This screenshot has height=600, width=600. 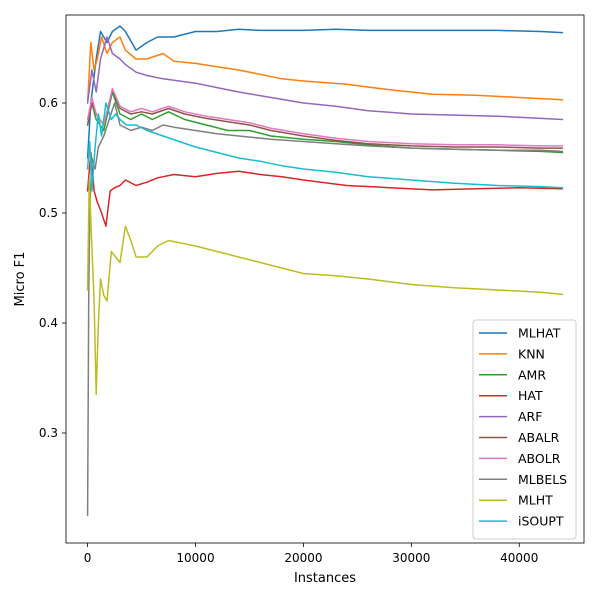 I want to click on legend-label-knn: KNN, so click(x=531, y=353).